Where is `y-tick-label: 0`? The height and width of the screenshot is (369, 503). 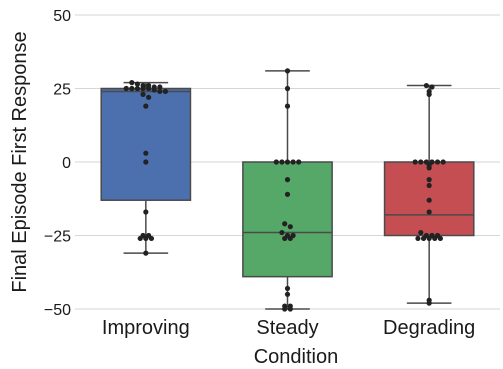 y-tick-label: 0 is located at coordinates (66, 163).